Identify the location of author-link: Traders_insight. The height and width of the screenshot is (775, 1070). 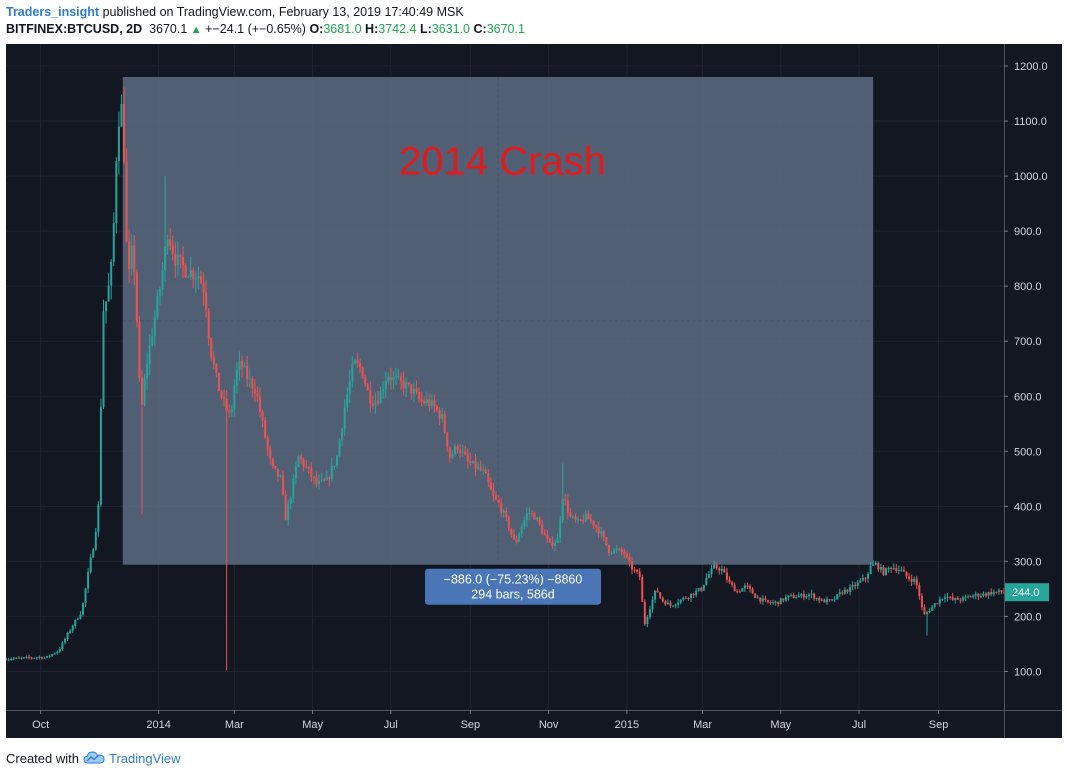
(53, 12).